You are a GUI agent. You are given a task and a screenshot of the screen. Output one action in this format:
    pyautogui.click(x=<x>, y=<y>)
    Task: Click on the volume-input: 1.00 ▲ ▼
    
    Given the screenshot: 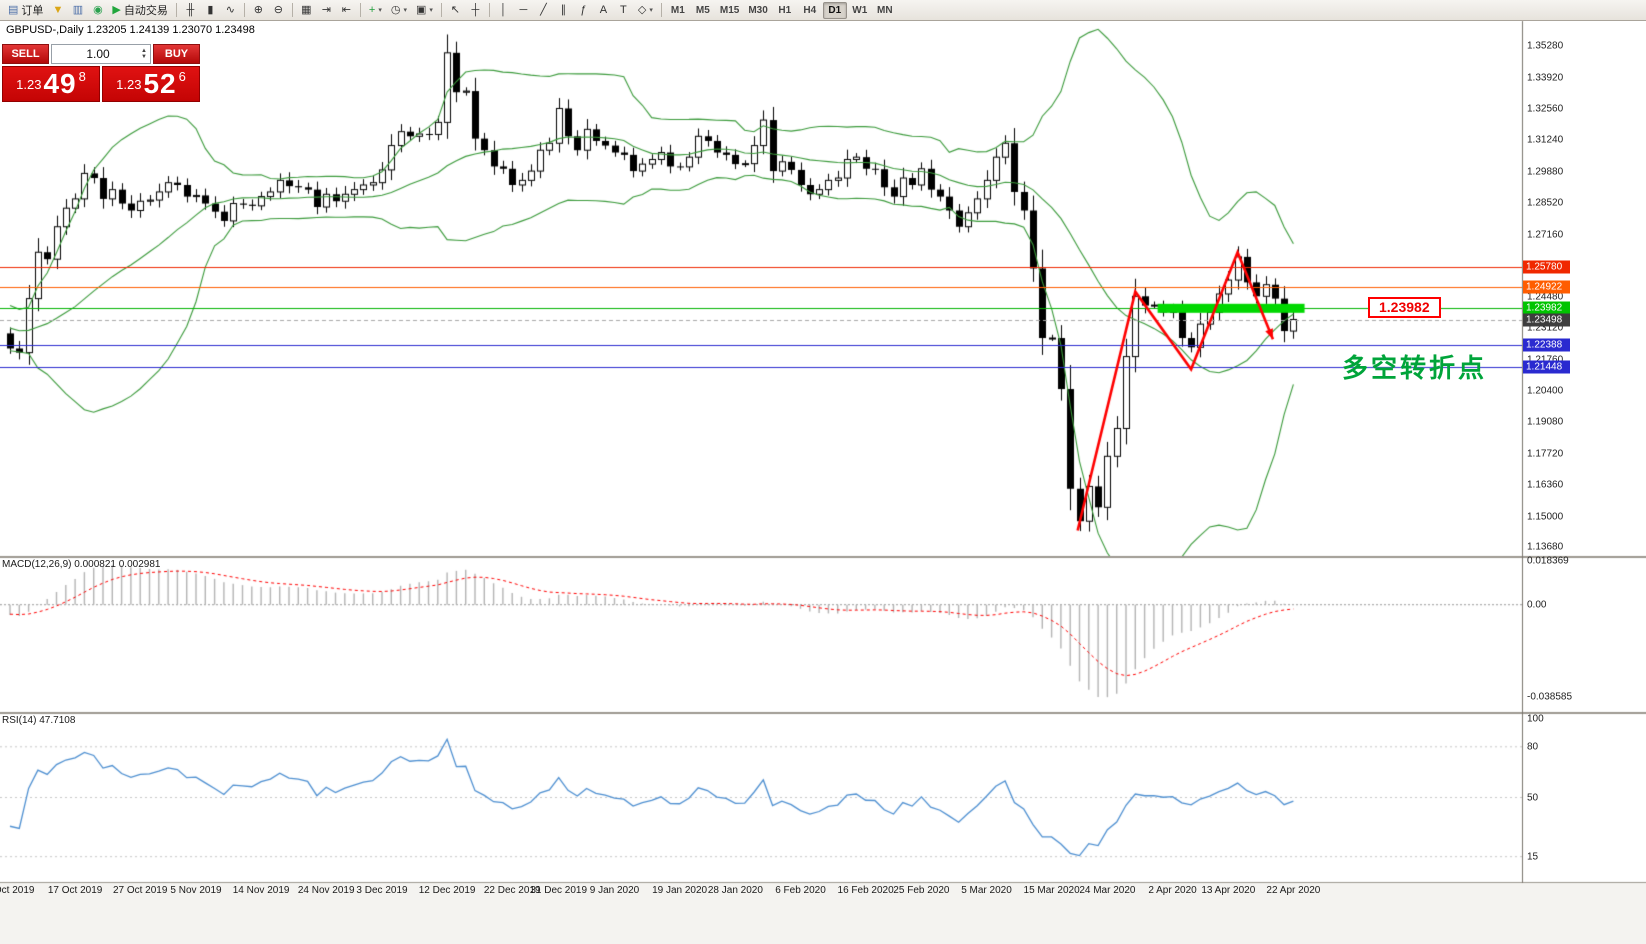 What is the action you would take?
    pyautogui.click(x=101, y=54)
    